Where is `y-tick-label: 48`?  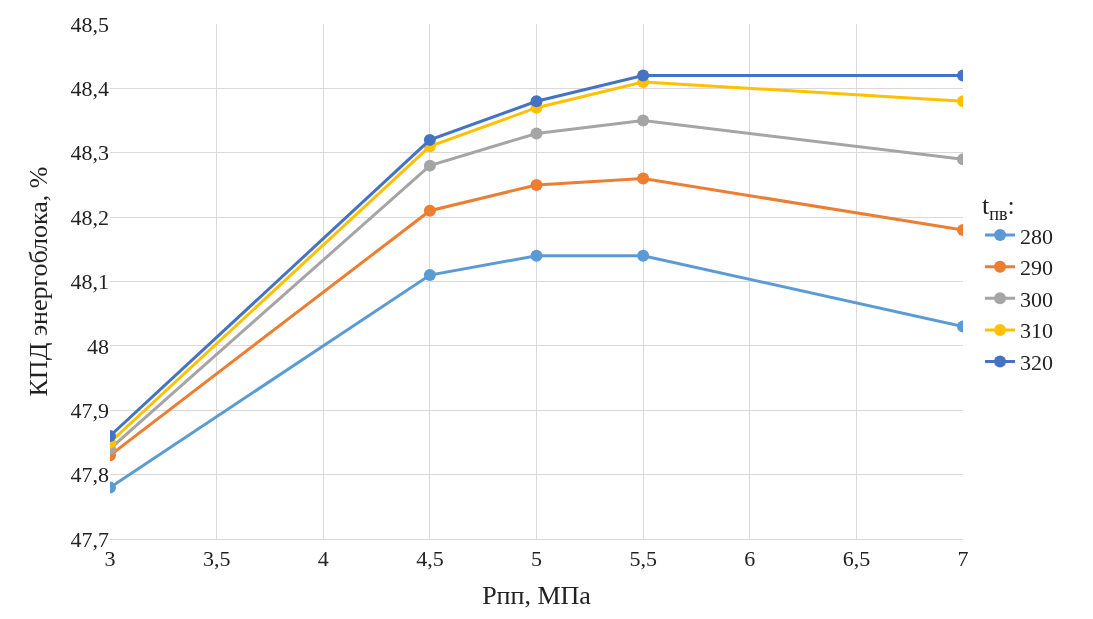 y-tick-label: 48 is located at coordinates (98, 346).